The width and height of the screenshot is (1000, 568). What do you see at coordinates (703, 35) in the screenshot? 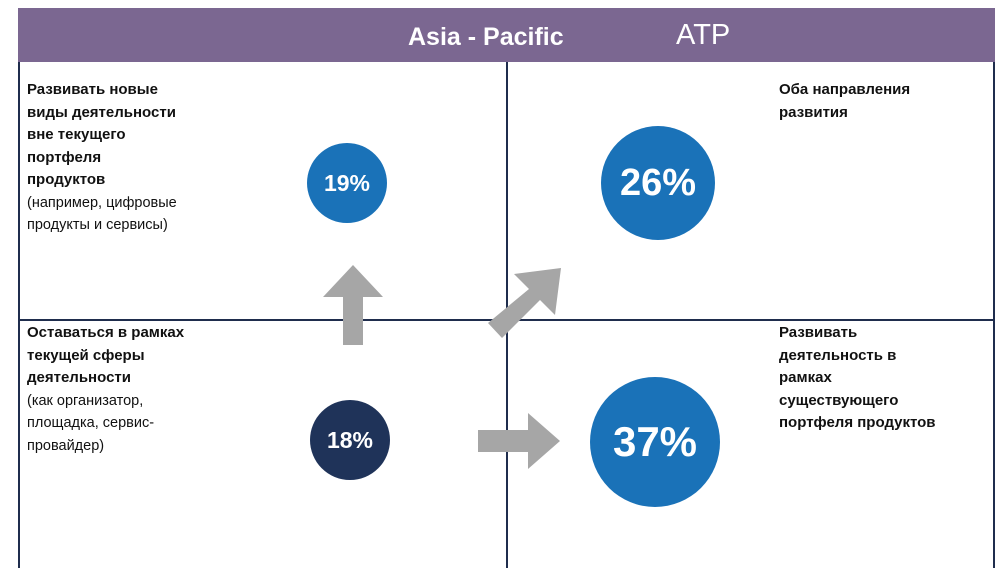
I see `header-subtitle: ATP` at bounding box center [703, 35].